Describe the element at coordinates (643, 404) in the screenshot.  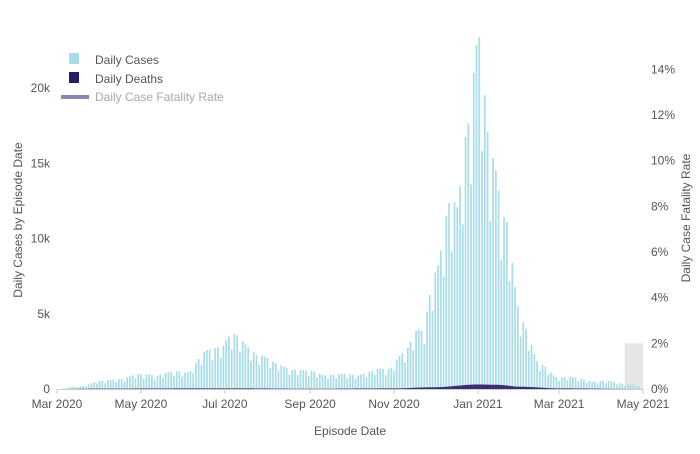
I see `x-tick-label: May 2021` at that location.